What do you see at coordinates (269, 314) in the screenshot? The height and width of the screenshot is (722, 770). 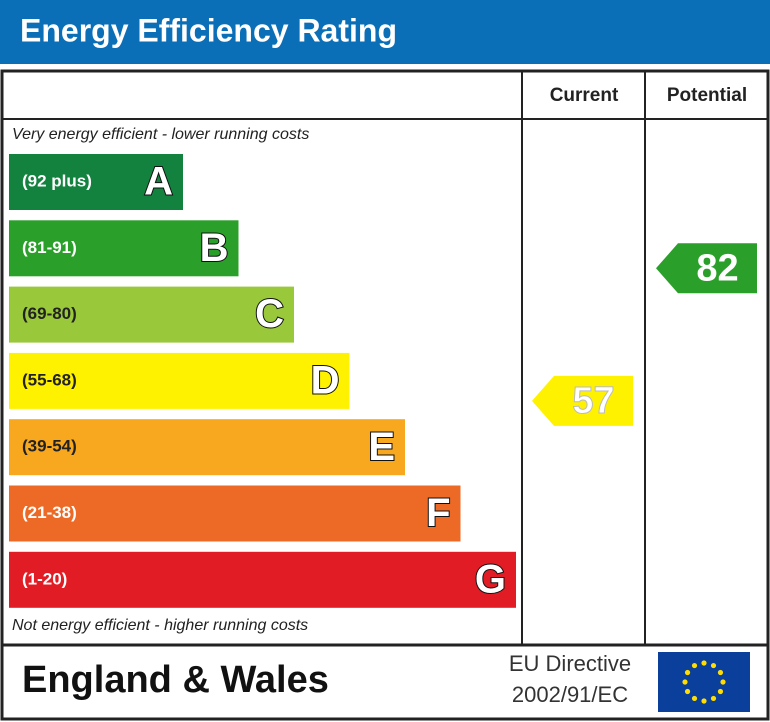 I see `band-letter: C` at bounding box center [269, 314].